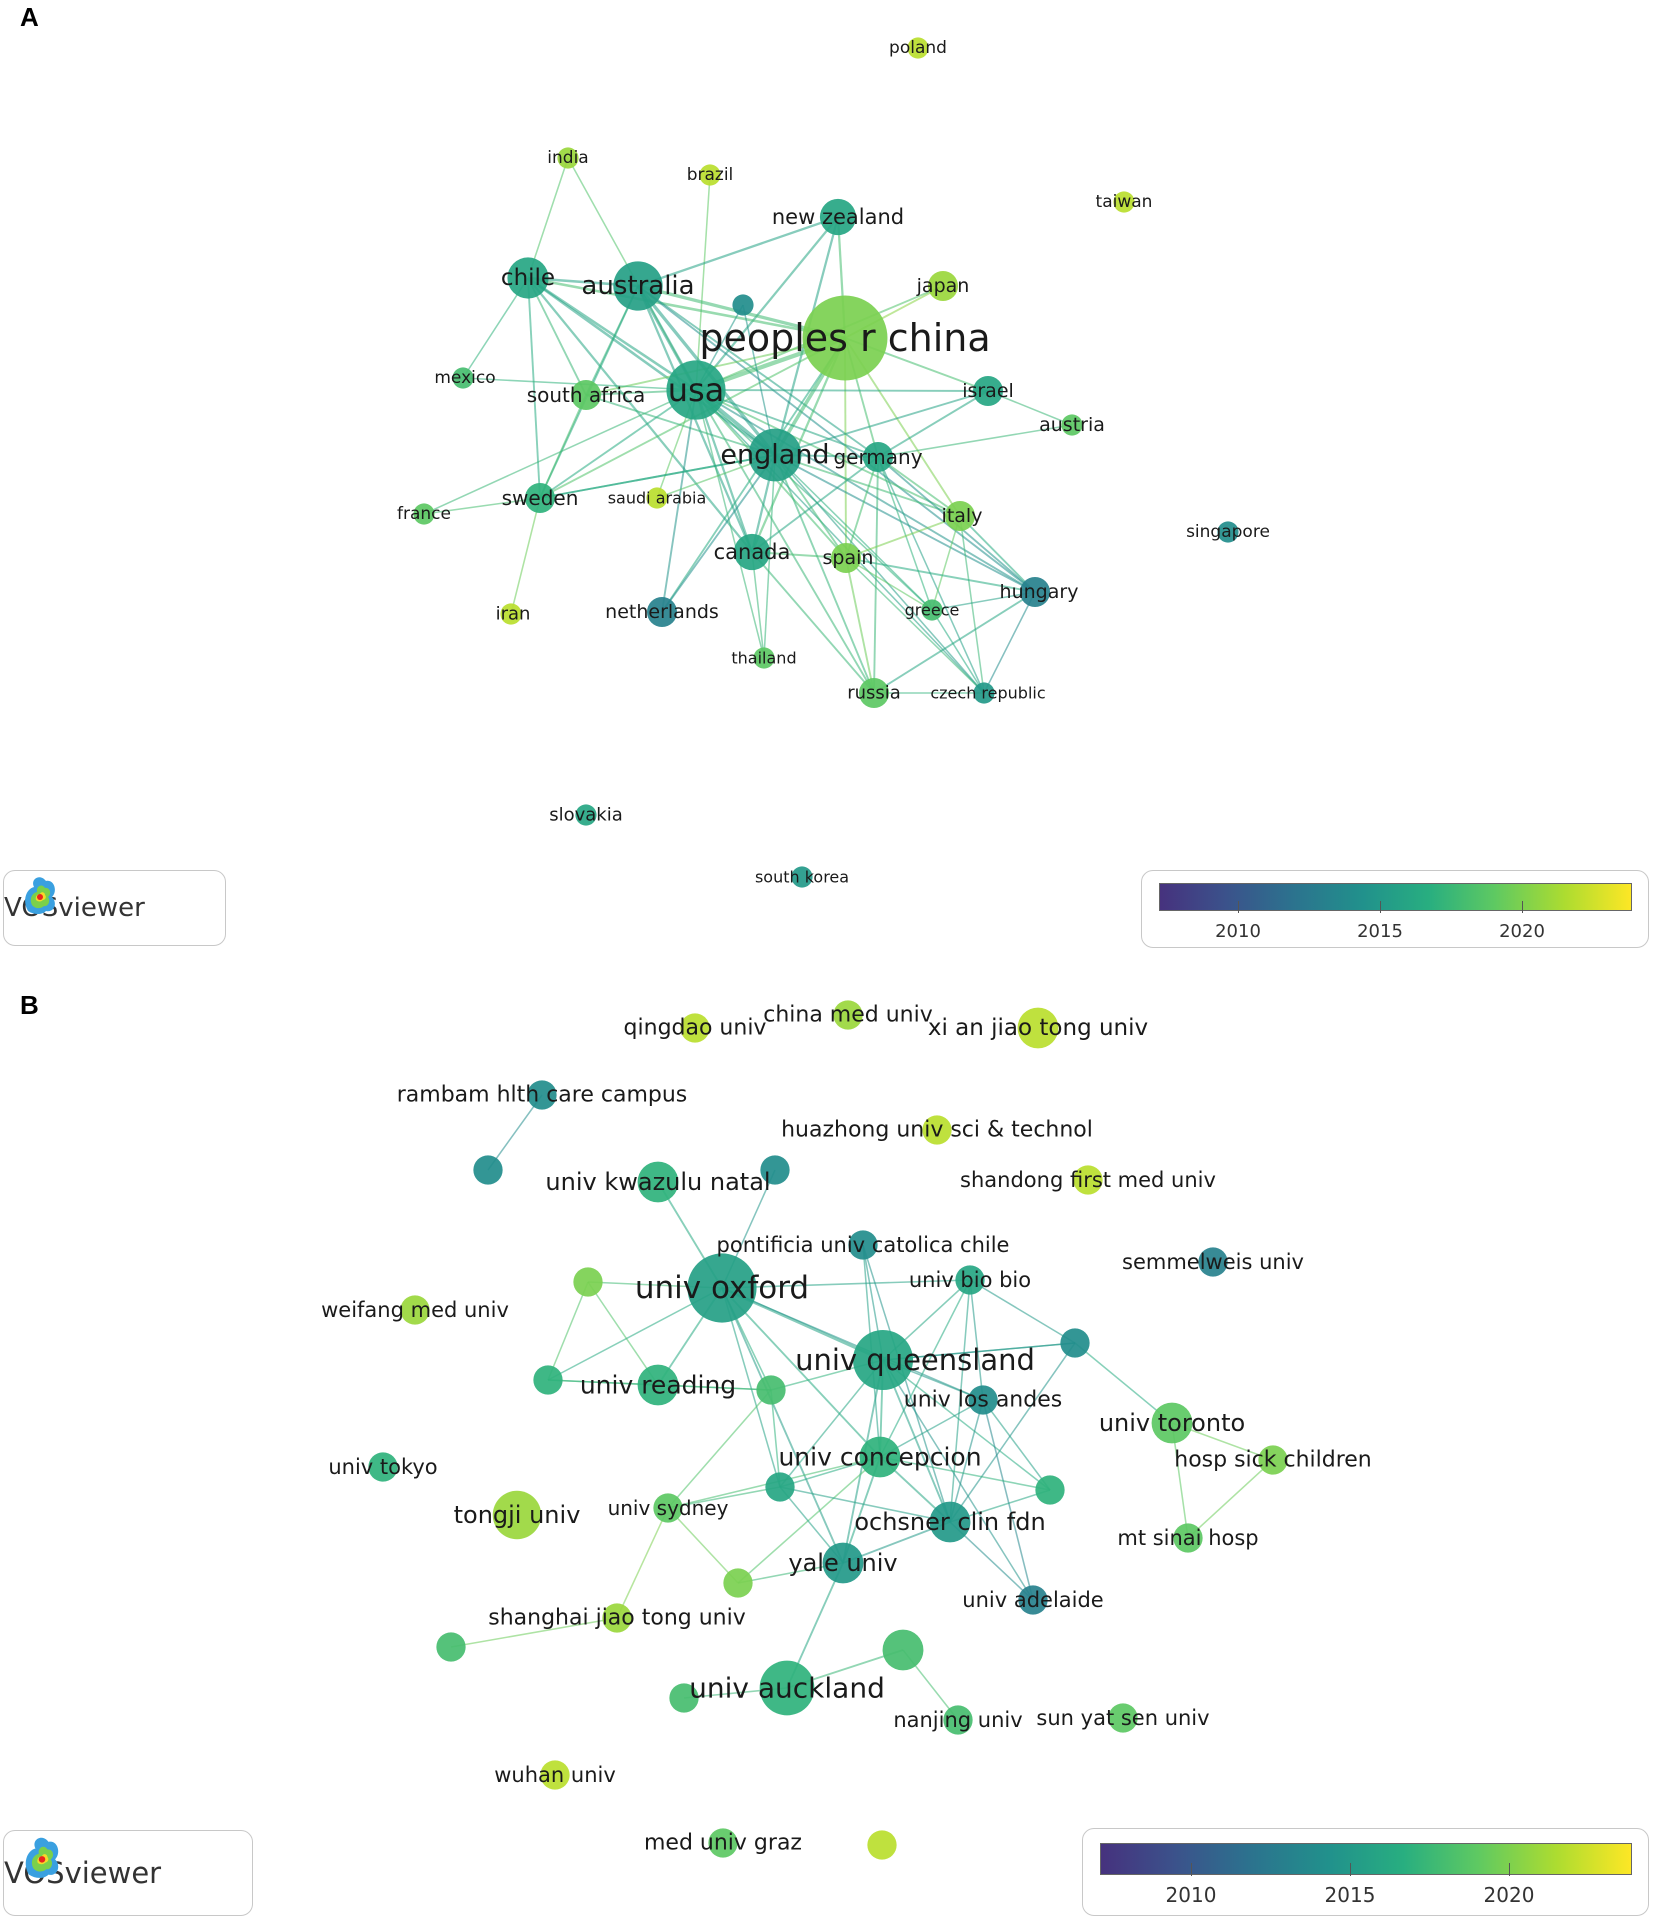 This screenshot has width=1654, height=1920. I want to click on network-node-mexico, so click(463, 378).